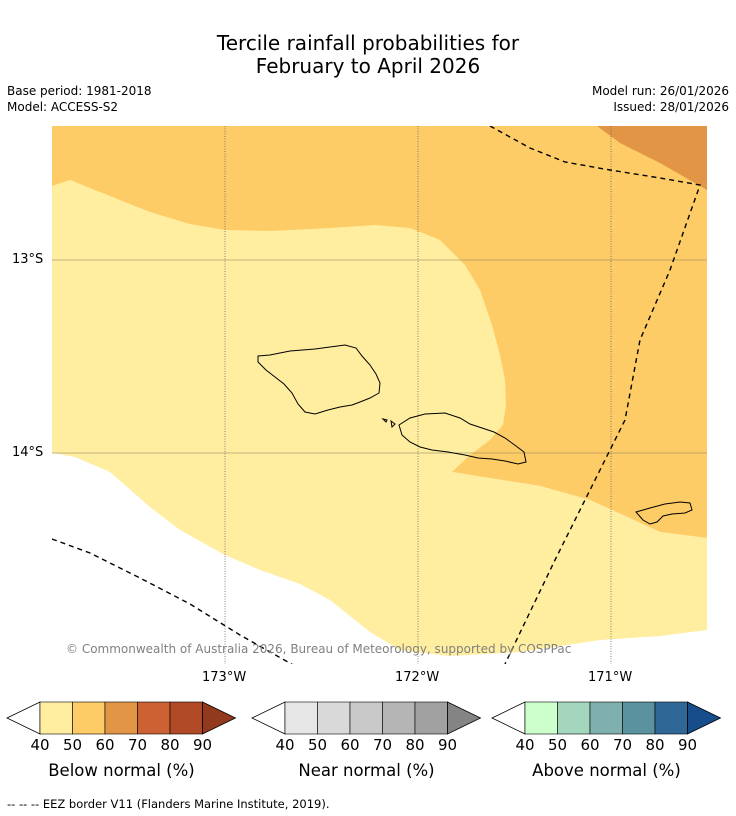  What do you see at coordinates (415, 745) in the screenshot?
I see `near-tick-label: 80` at bounding box center [415, 745].